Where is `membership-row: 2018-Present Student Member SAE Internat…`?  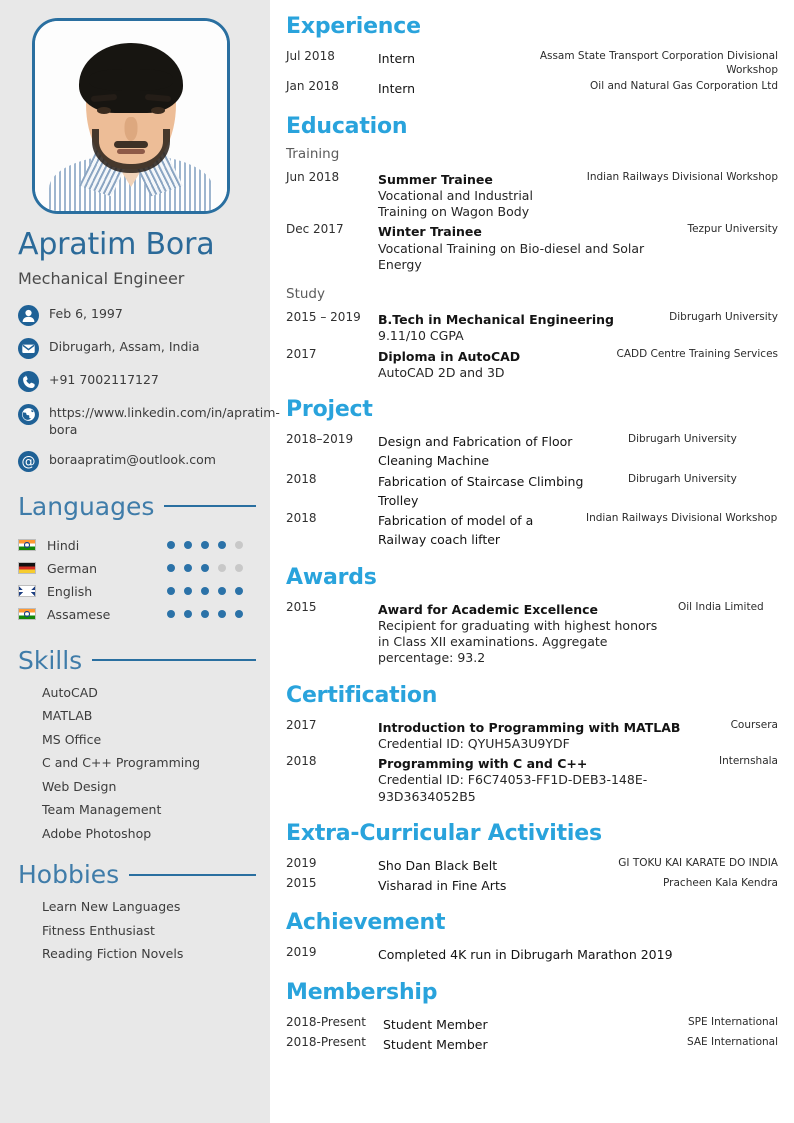
membership-row: 2018-Present Student Member SAE Internat… is located at coordinates (532, 1043).